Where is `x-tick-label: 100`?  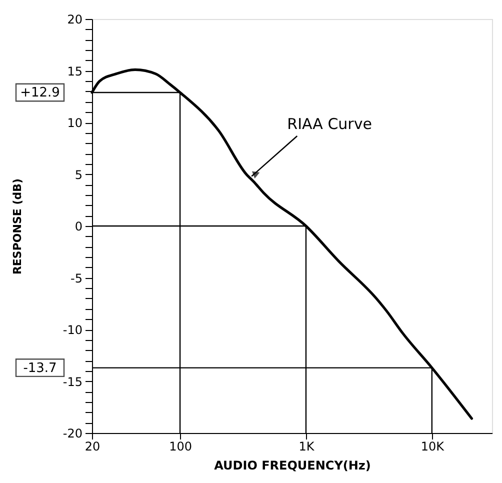 x-tick-label: 100 is located at coordinates (180, 447).